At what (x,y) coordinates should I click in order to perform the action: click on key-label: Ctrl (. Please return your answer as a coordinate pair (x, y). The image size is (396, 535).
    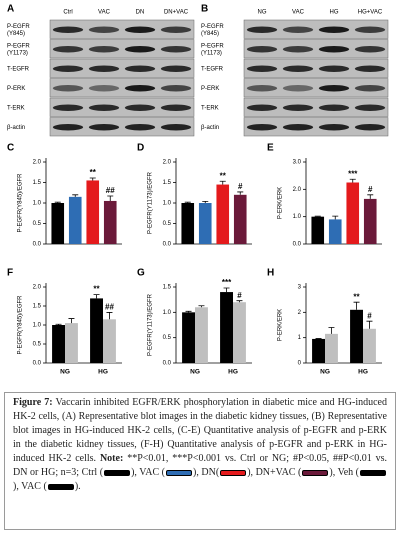
    Looking at the image, I should click on (92, 472).